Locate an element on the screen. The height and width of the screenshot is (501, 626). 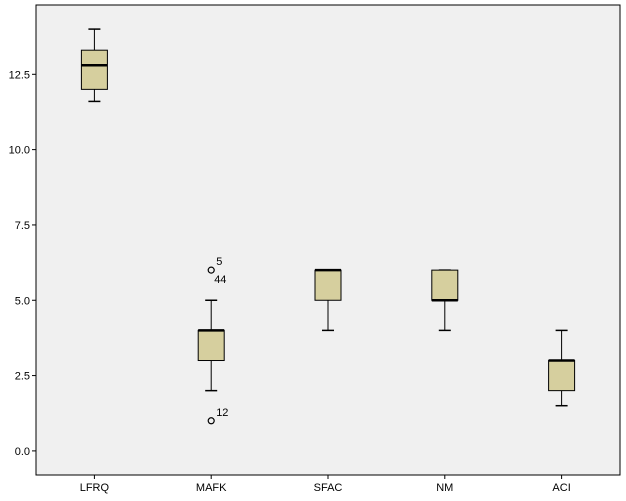
y-tick-label: 5.0 is located at coordinates (22, 301).